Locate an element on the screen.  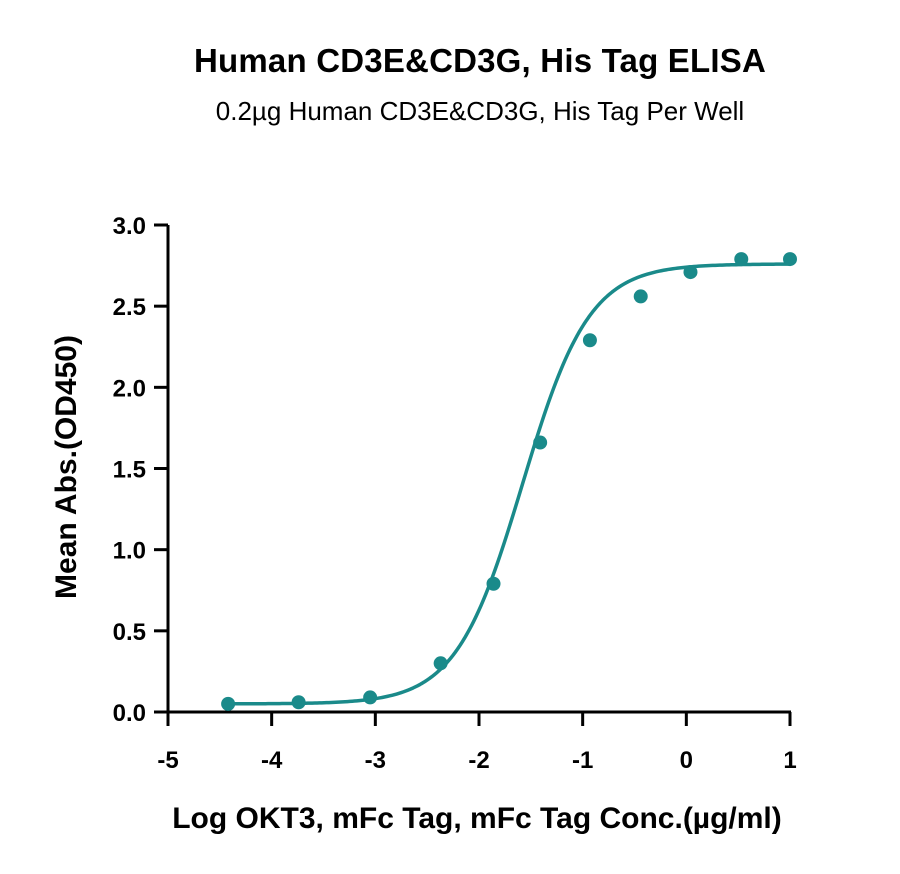
y-tick-label: 0.0 is located at coordinates (129, 713).